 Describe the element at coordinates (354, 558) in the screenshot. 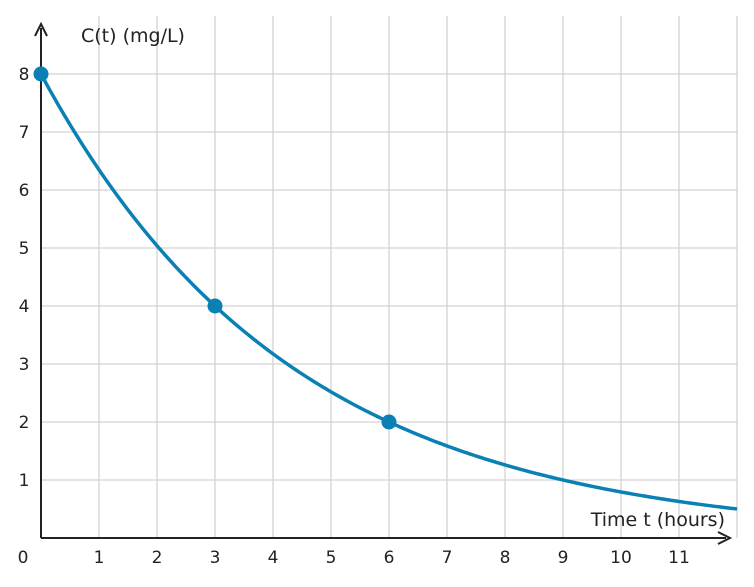

I see `x-tick-labels: 0 1 2 3 4 5 6 7 8 9 10 11` at that location.